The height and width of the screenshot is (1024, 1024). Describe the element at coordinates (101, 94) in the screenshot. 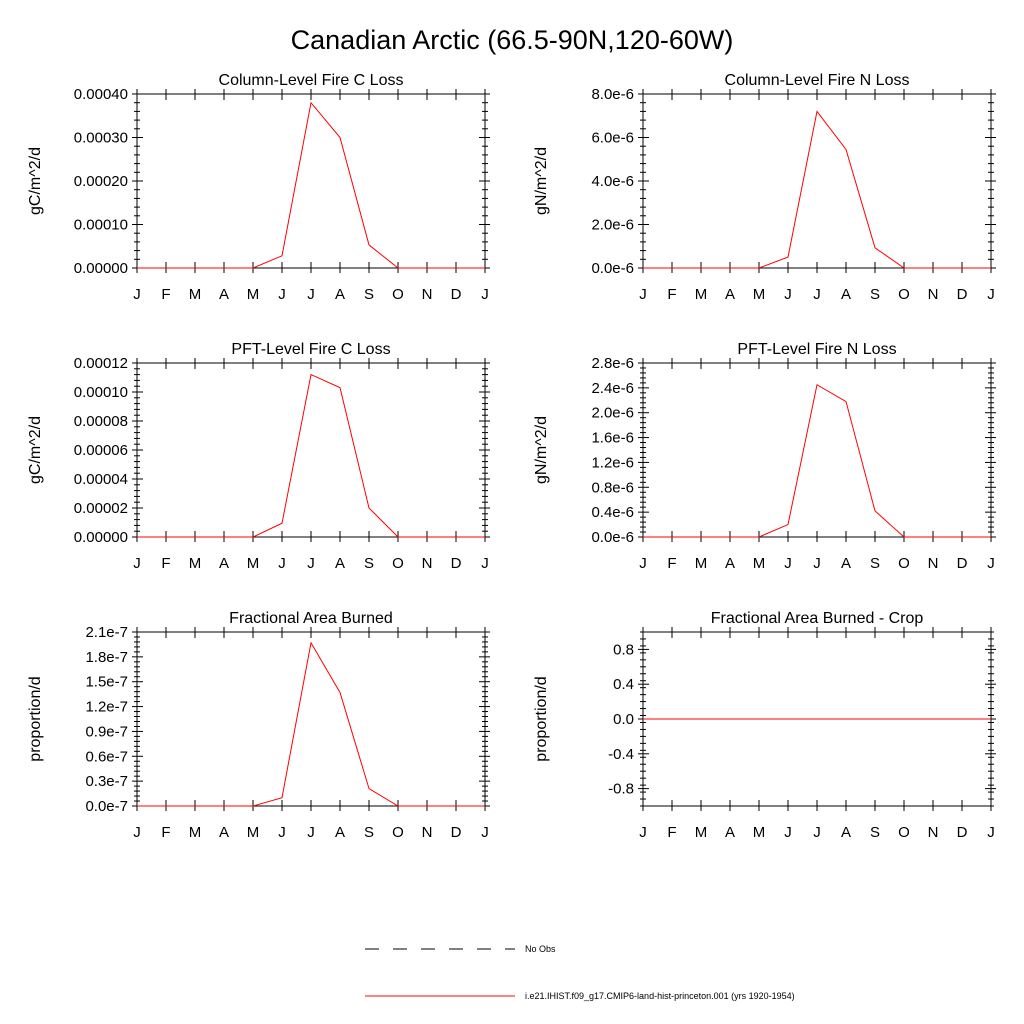

I see `y-tick-label: 0.00040` at that location.